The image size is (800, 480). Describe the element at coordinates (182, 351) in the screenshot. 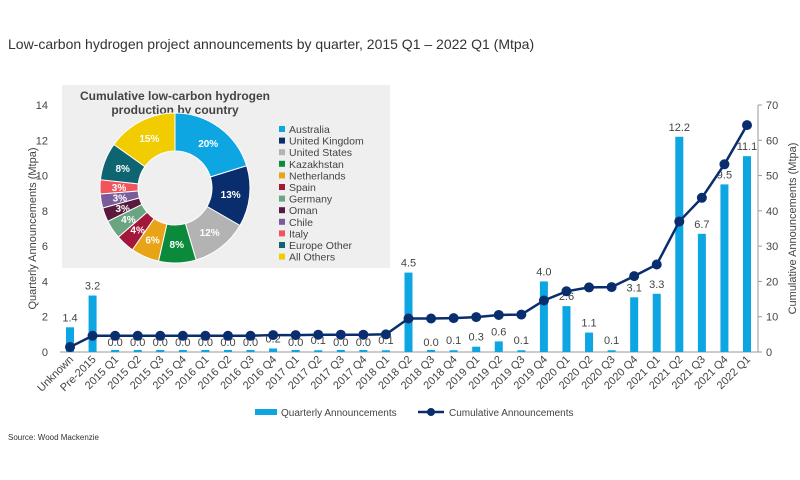

I see `bar-2015-Q4` at that location.